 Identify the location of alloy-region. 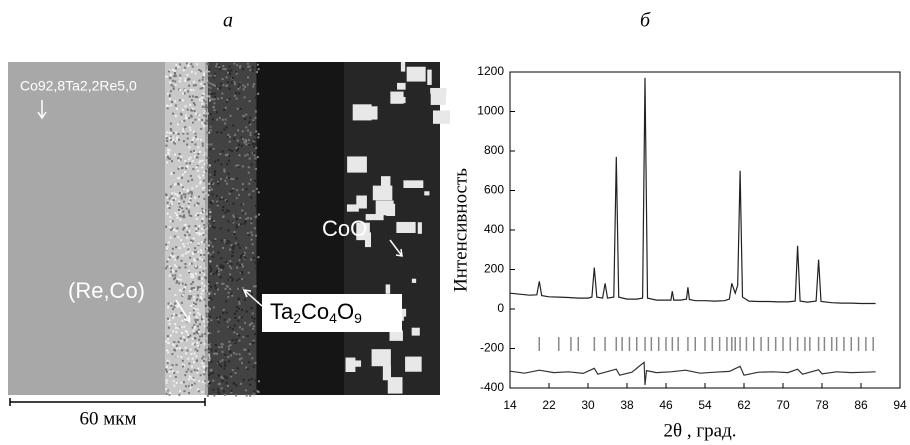
(88, 228).